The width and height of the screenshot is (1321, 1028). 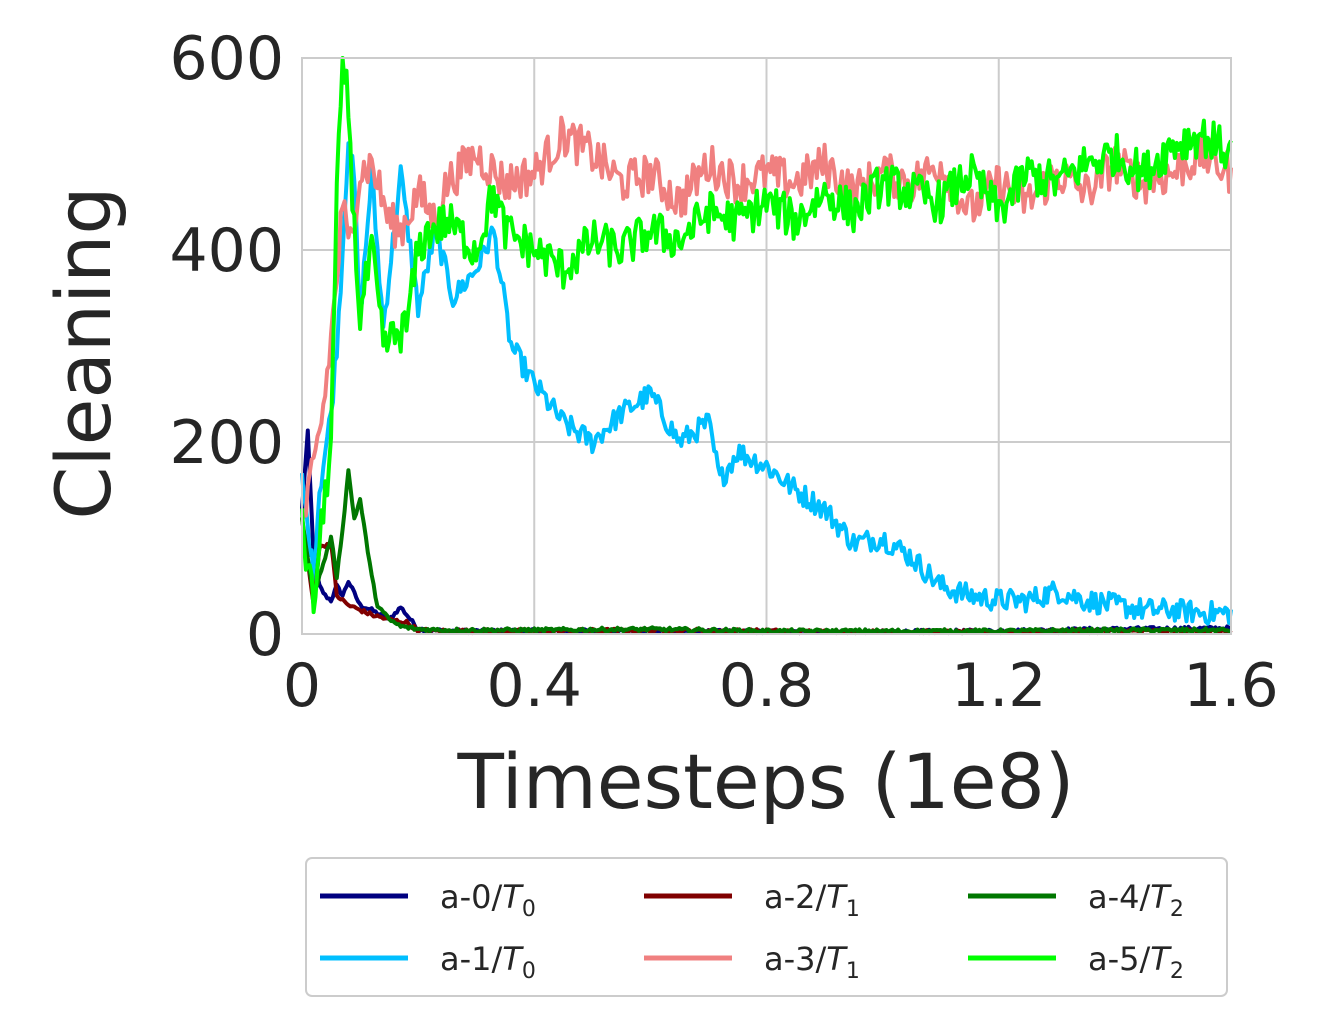 I want to click on x-tick-label: 1.2, so click(x=998, y=686).